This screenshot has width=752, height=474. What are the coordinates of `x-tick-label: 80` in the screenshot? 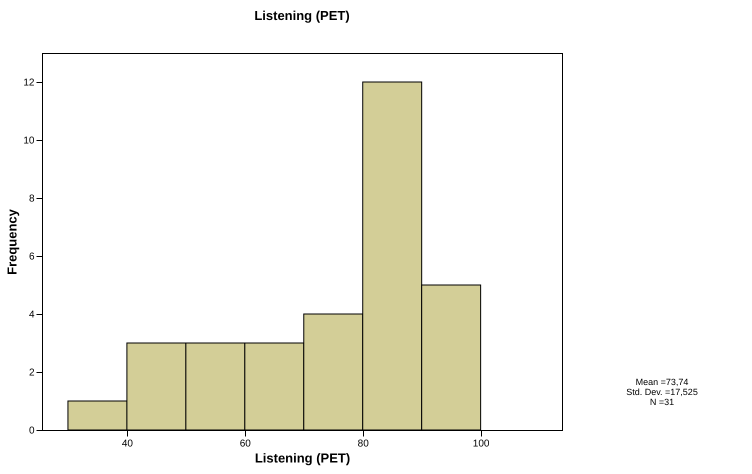 It's located at (364, 444).